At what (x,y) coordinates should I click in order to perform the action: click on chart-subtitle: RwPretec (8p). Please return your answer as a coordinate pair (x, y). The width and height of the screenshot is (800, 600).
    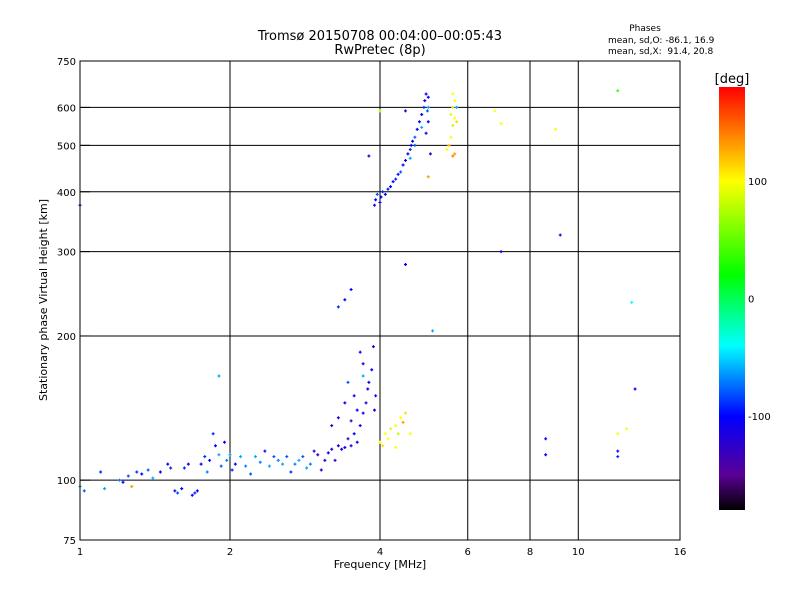
    Looking at the image, I should click on (379, 50).